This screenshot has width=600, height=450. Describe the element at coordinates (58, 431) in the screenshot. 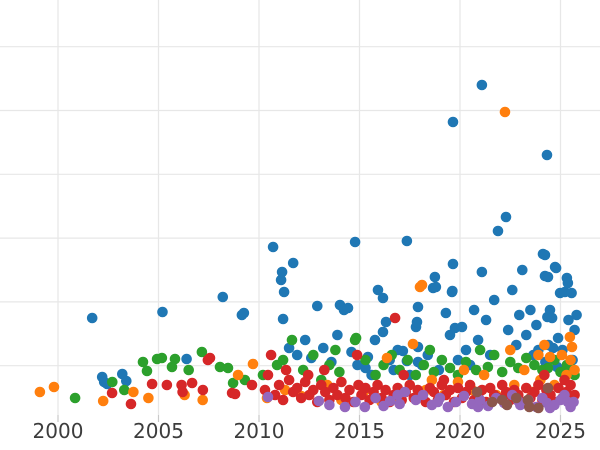

I see `x-axis-tick-label: 2000` at that location.